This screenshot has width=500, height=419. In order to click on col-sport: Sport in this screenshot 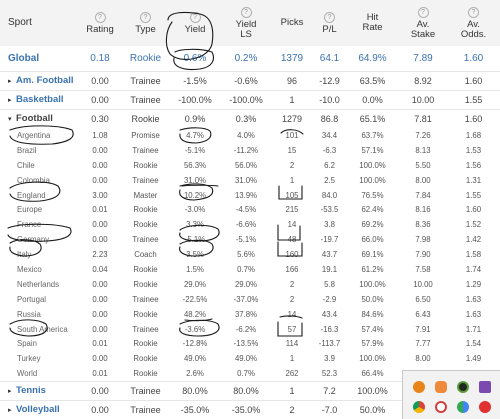, I will do `click(20, 22)`.